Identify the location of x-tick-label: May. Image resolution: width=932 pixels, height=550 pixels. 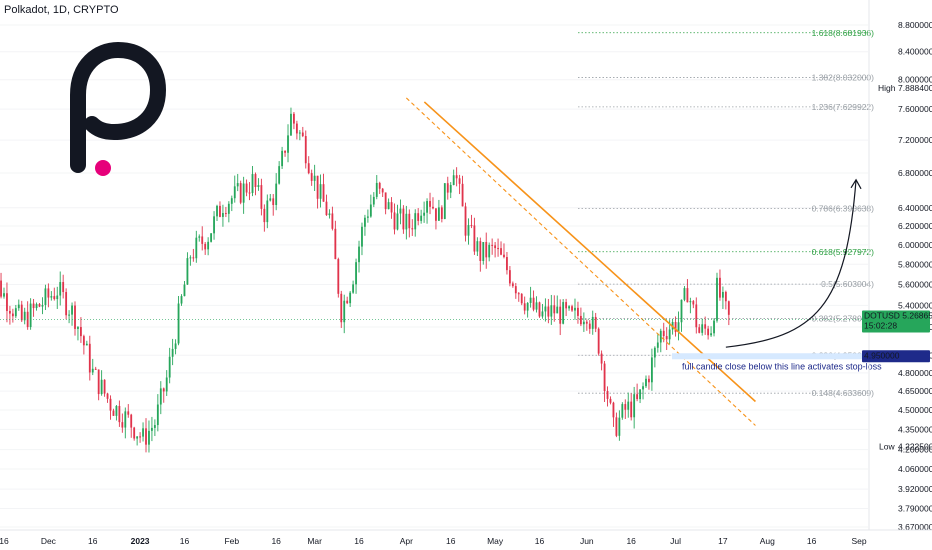
(495, 541).